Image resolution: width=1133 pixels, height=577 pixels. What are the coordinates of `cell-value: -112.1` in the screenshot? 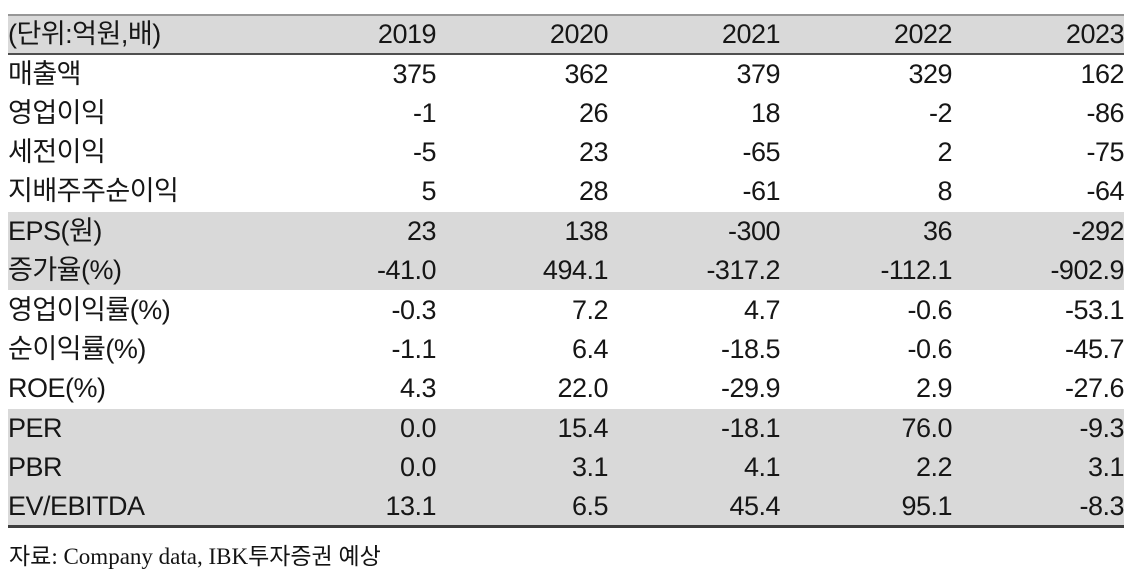 It's located at (916, 270).